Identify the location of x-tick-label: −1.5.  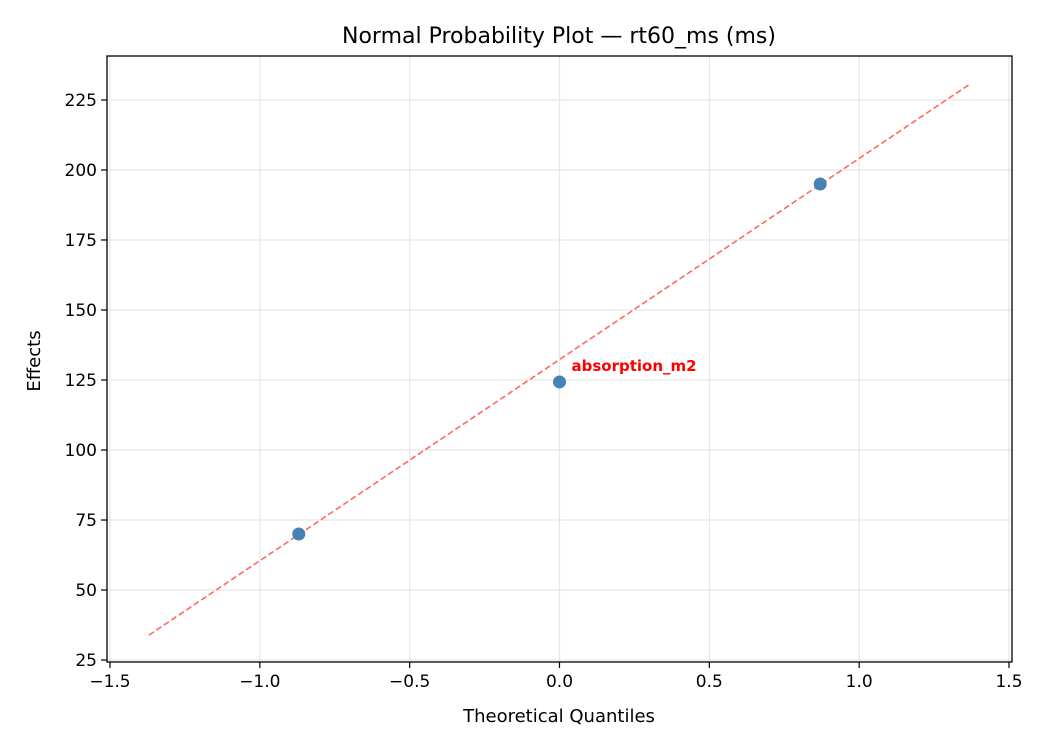
(109, 682).